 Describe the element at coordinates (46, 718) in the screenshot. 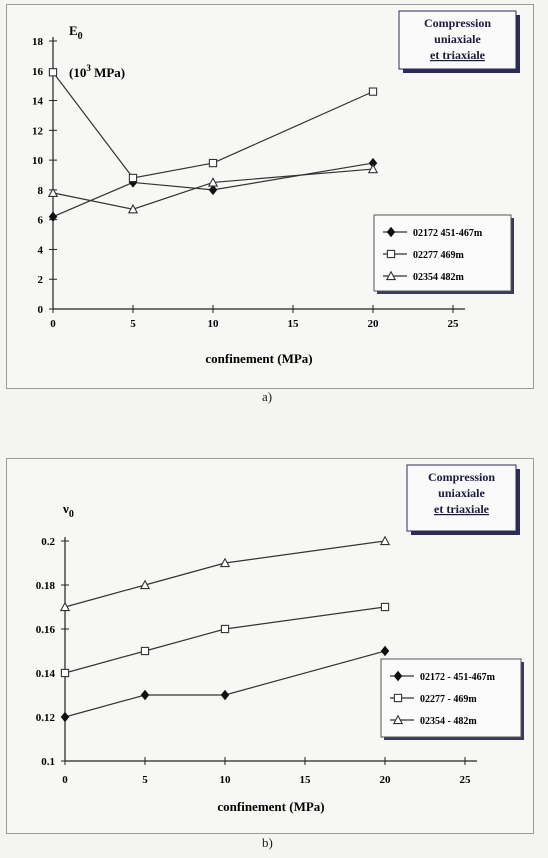

I see `y-tick-label: 0.12` at that location.